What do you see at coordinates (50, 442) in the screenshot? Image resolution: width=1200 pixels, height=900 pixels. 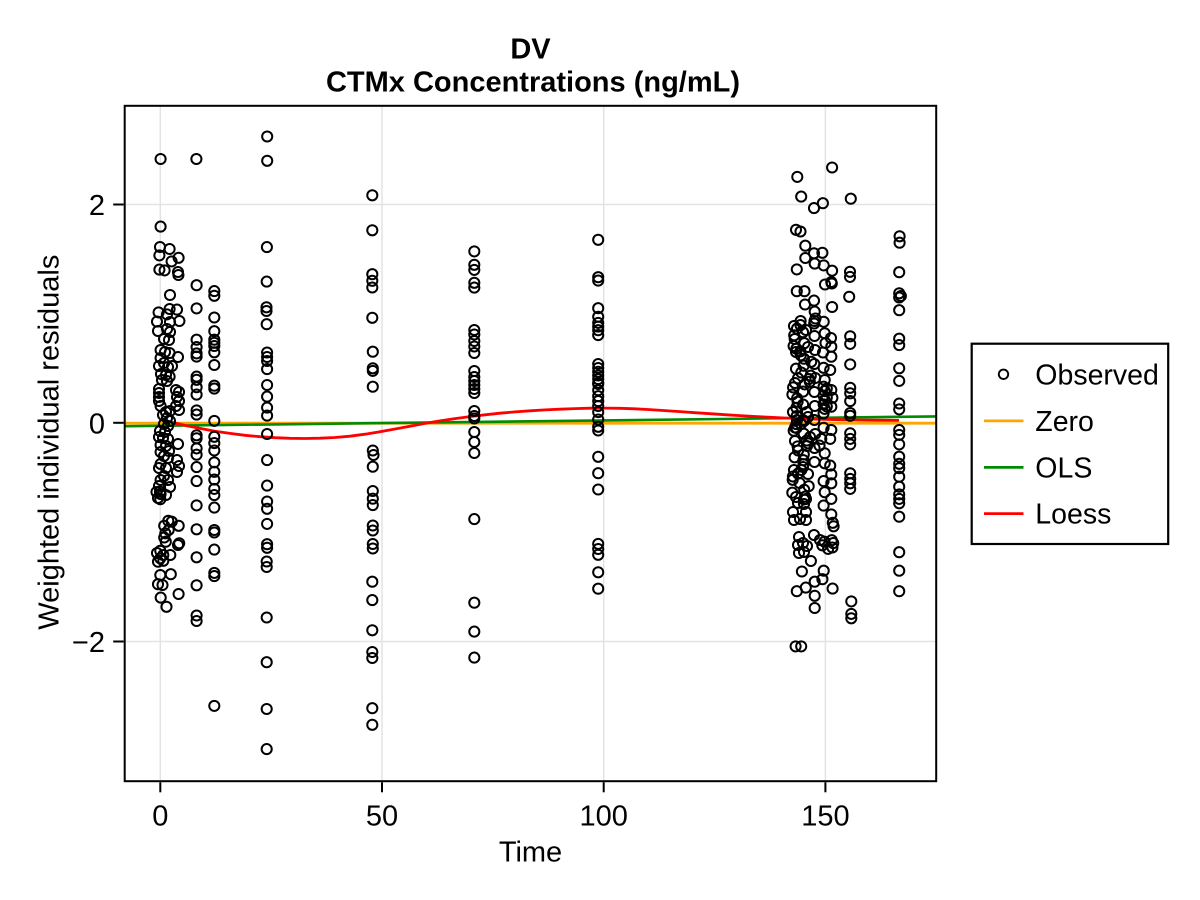 I see `svg-text: Weighted individual residuals` at bounding box center [50, 442].